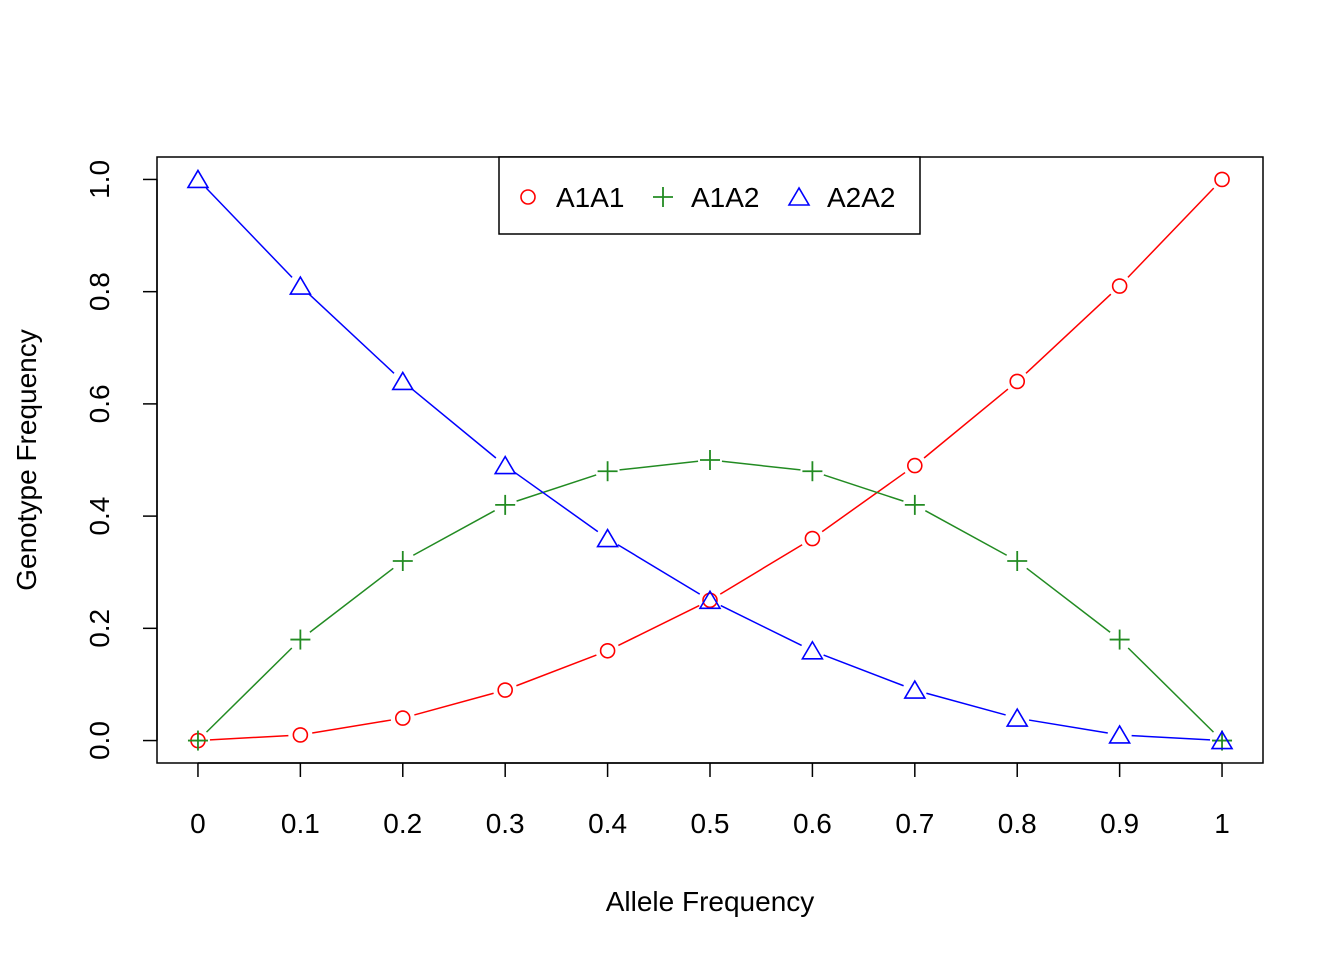 The width and height of the screenshot is (1344, 960). What do you see at coordinates (590, 197) in the screenshot?
I see `legend-label: A1A1` at bounding box center [590, 197].